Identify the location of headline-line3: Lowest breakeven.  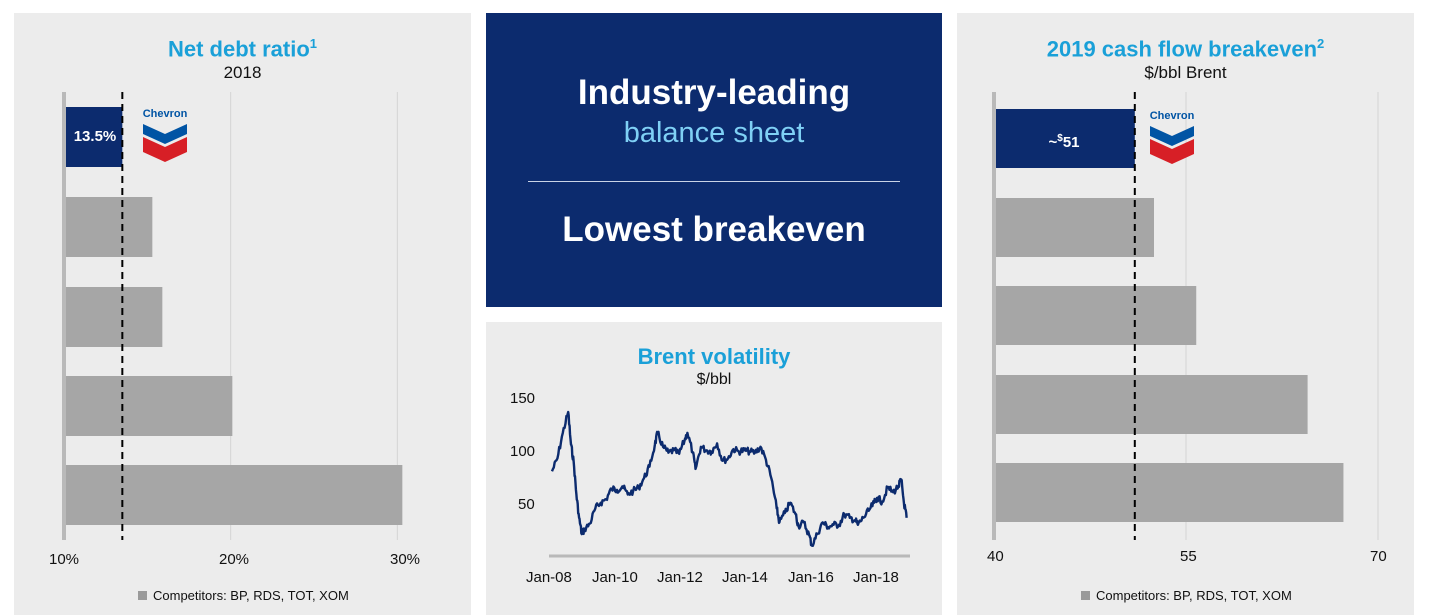
(714, 229).